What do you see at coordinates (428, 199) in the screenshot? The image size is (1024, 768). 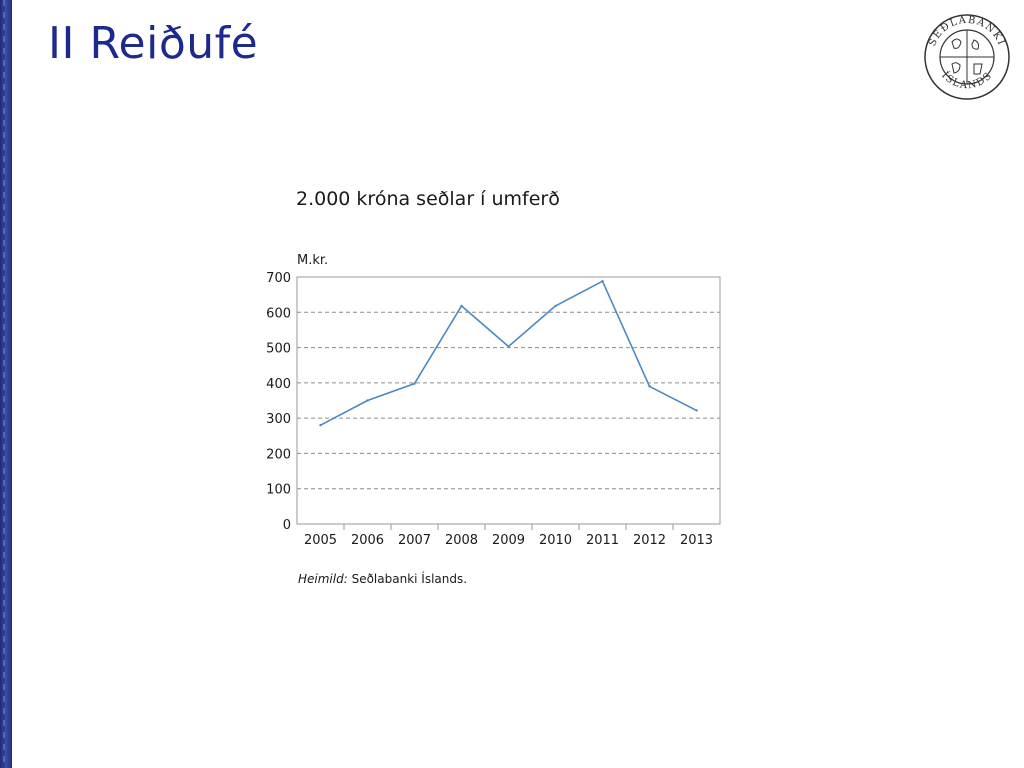 I see `chart-title: 2.000 króna seðlar í umferð` at bounding box center [428, 199].